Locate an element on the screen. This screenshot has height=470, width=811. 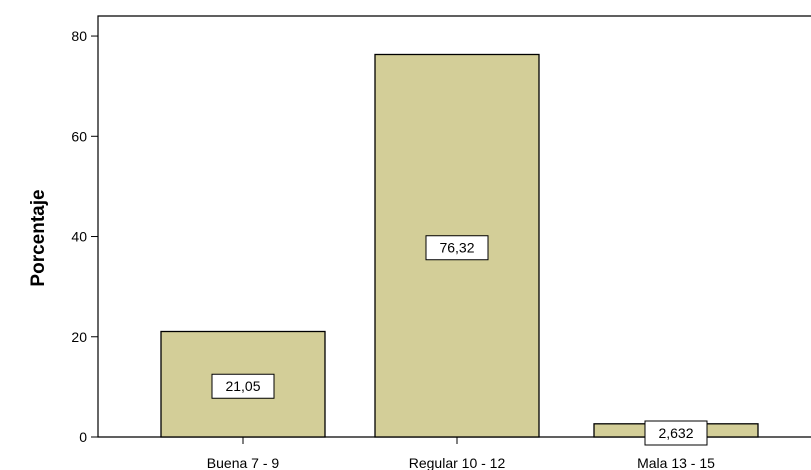
data-label: 76,32 is located at coordinates (456, 248).